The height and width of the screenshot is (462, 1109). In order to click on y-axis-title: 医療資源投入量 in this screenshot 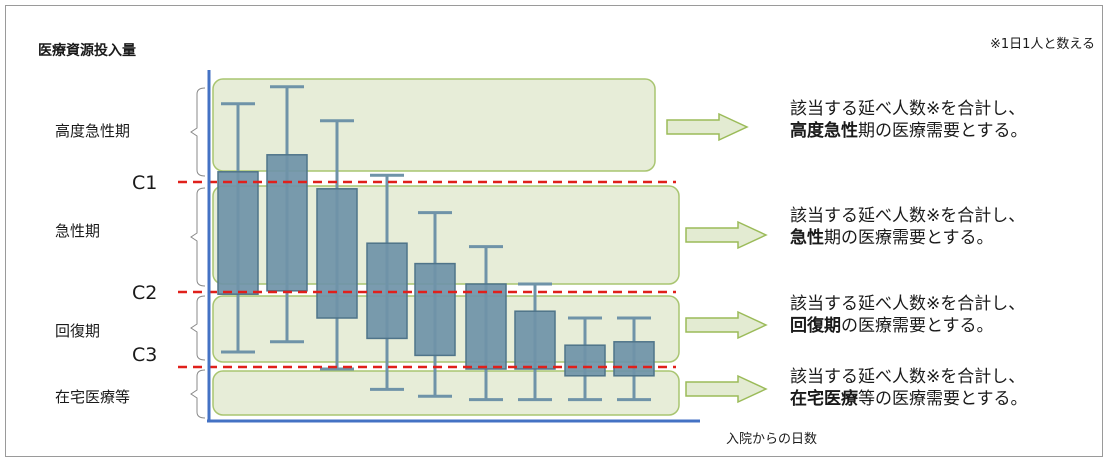, I will do `click(87, 51)`.